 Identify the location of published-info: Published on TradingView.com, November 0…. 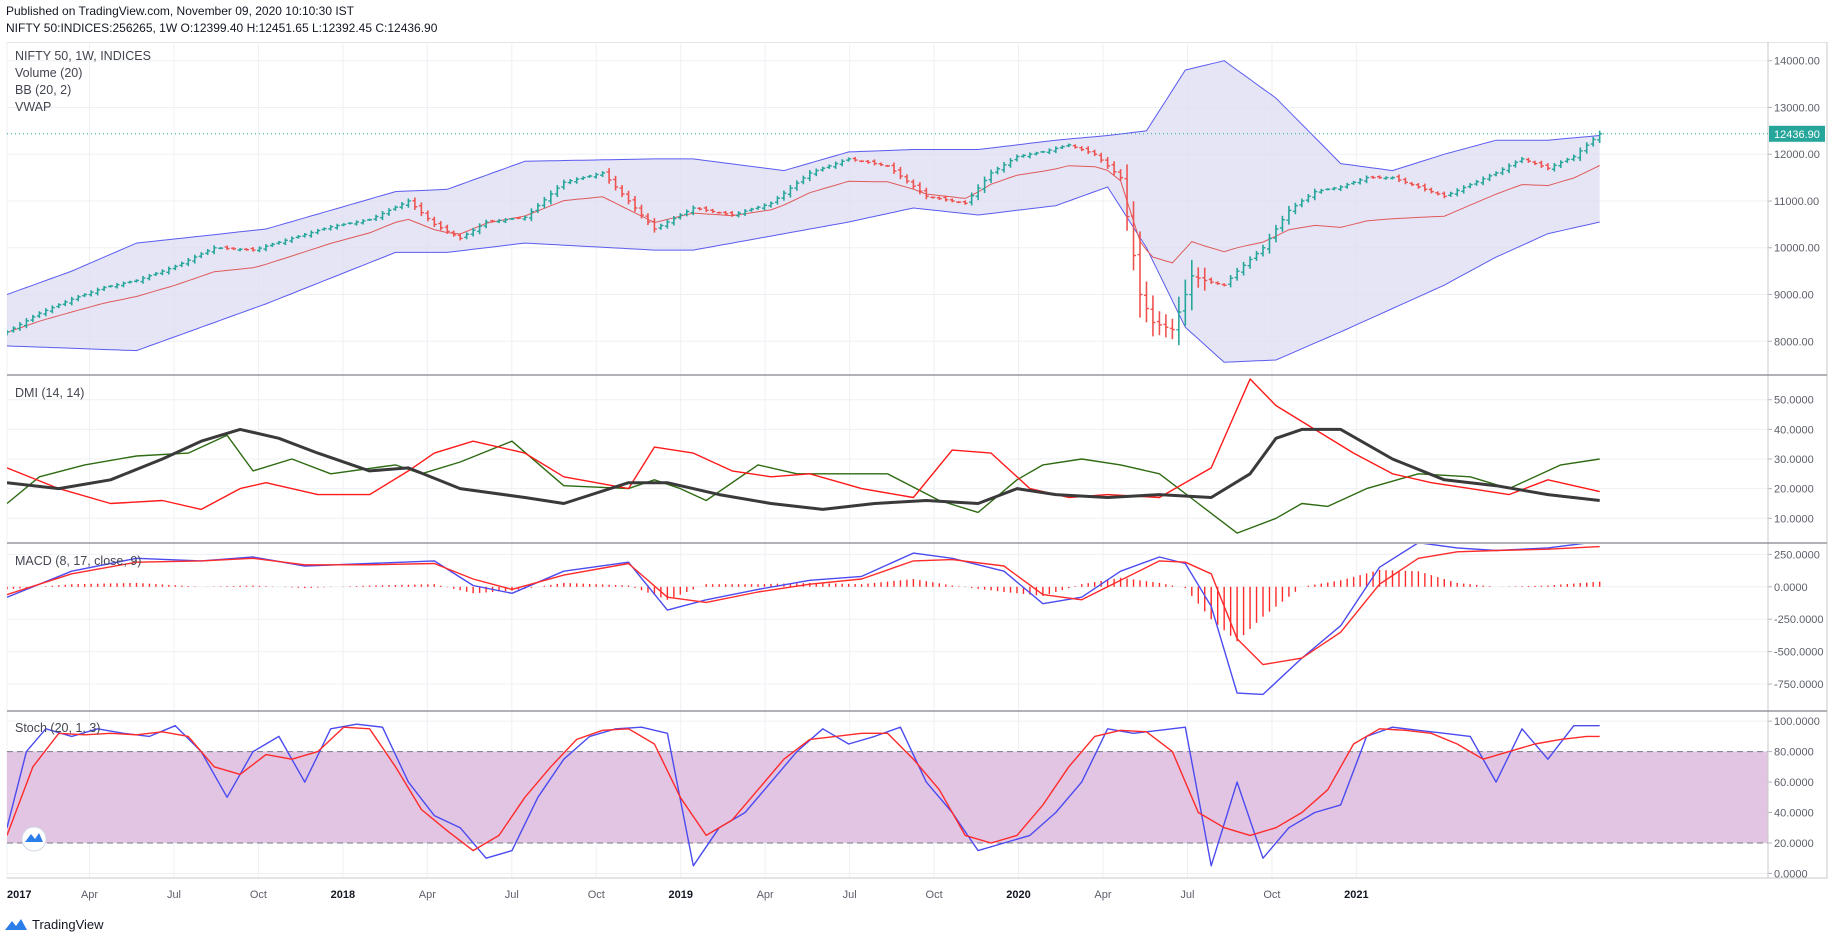
(180, 11).